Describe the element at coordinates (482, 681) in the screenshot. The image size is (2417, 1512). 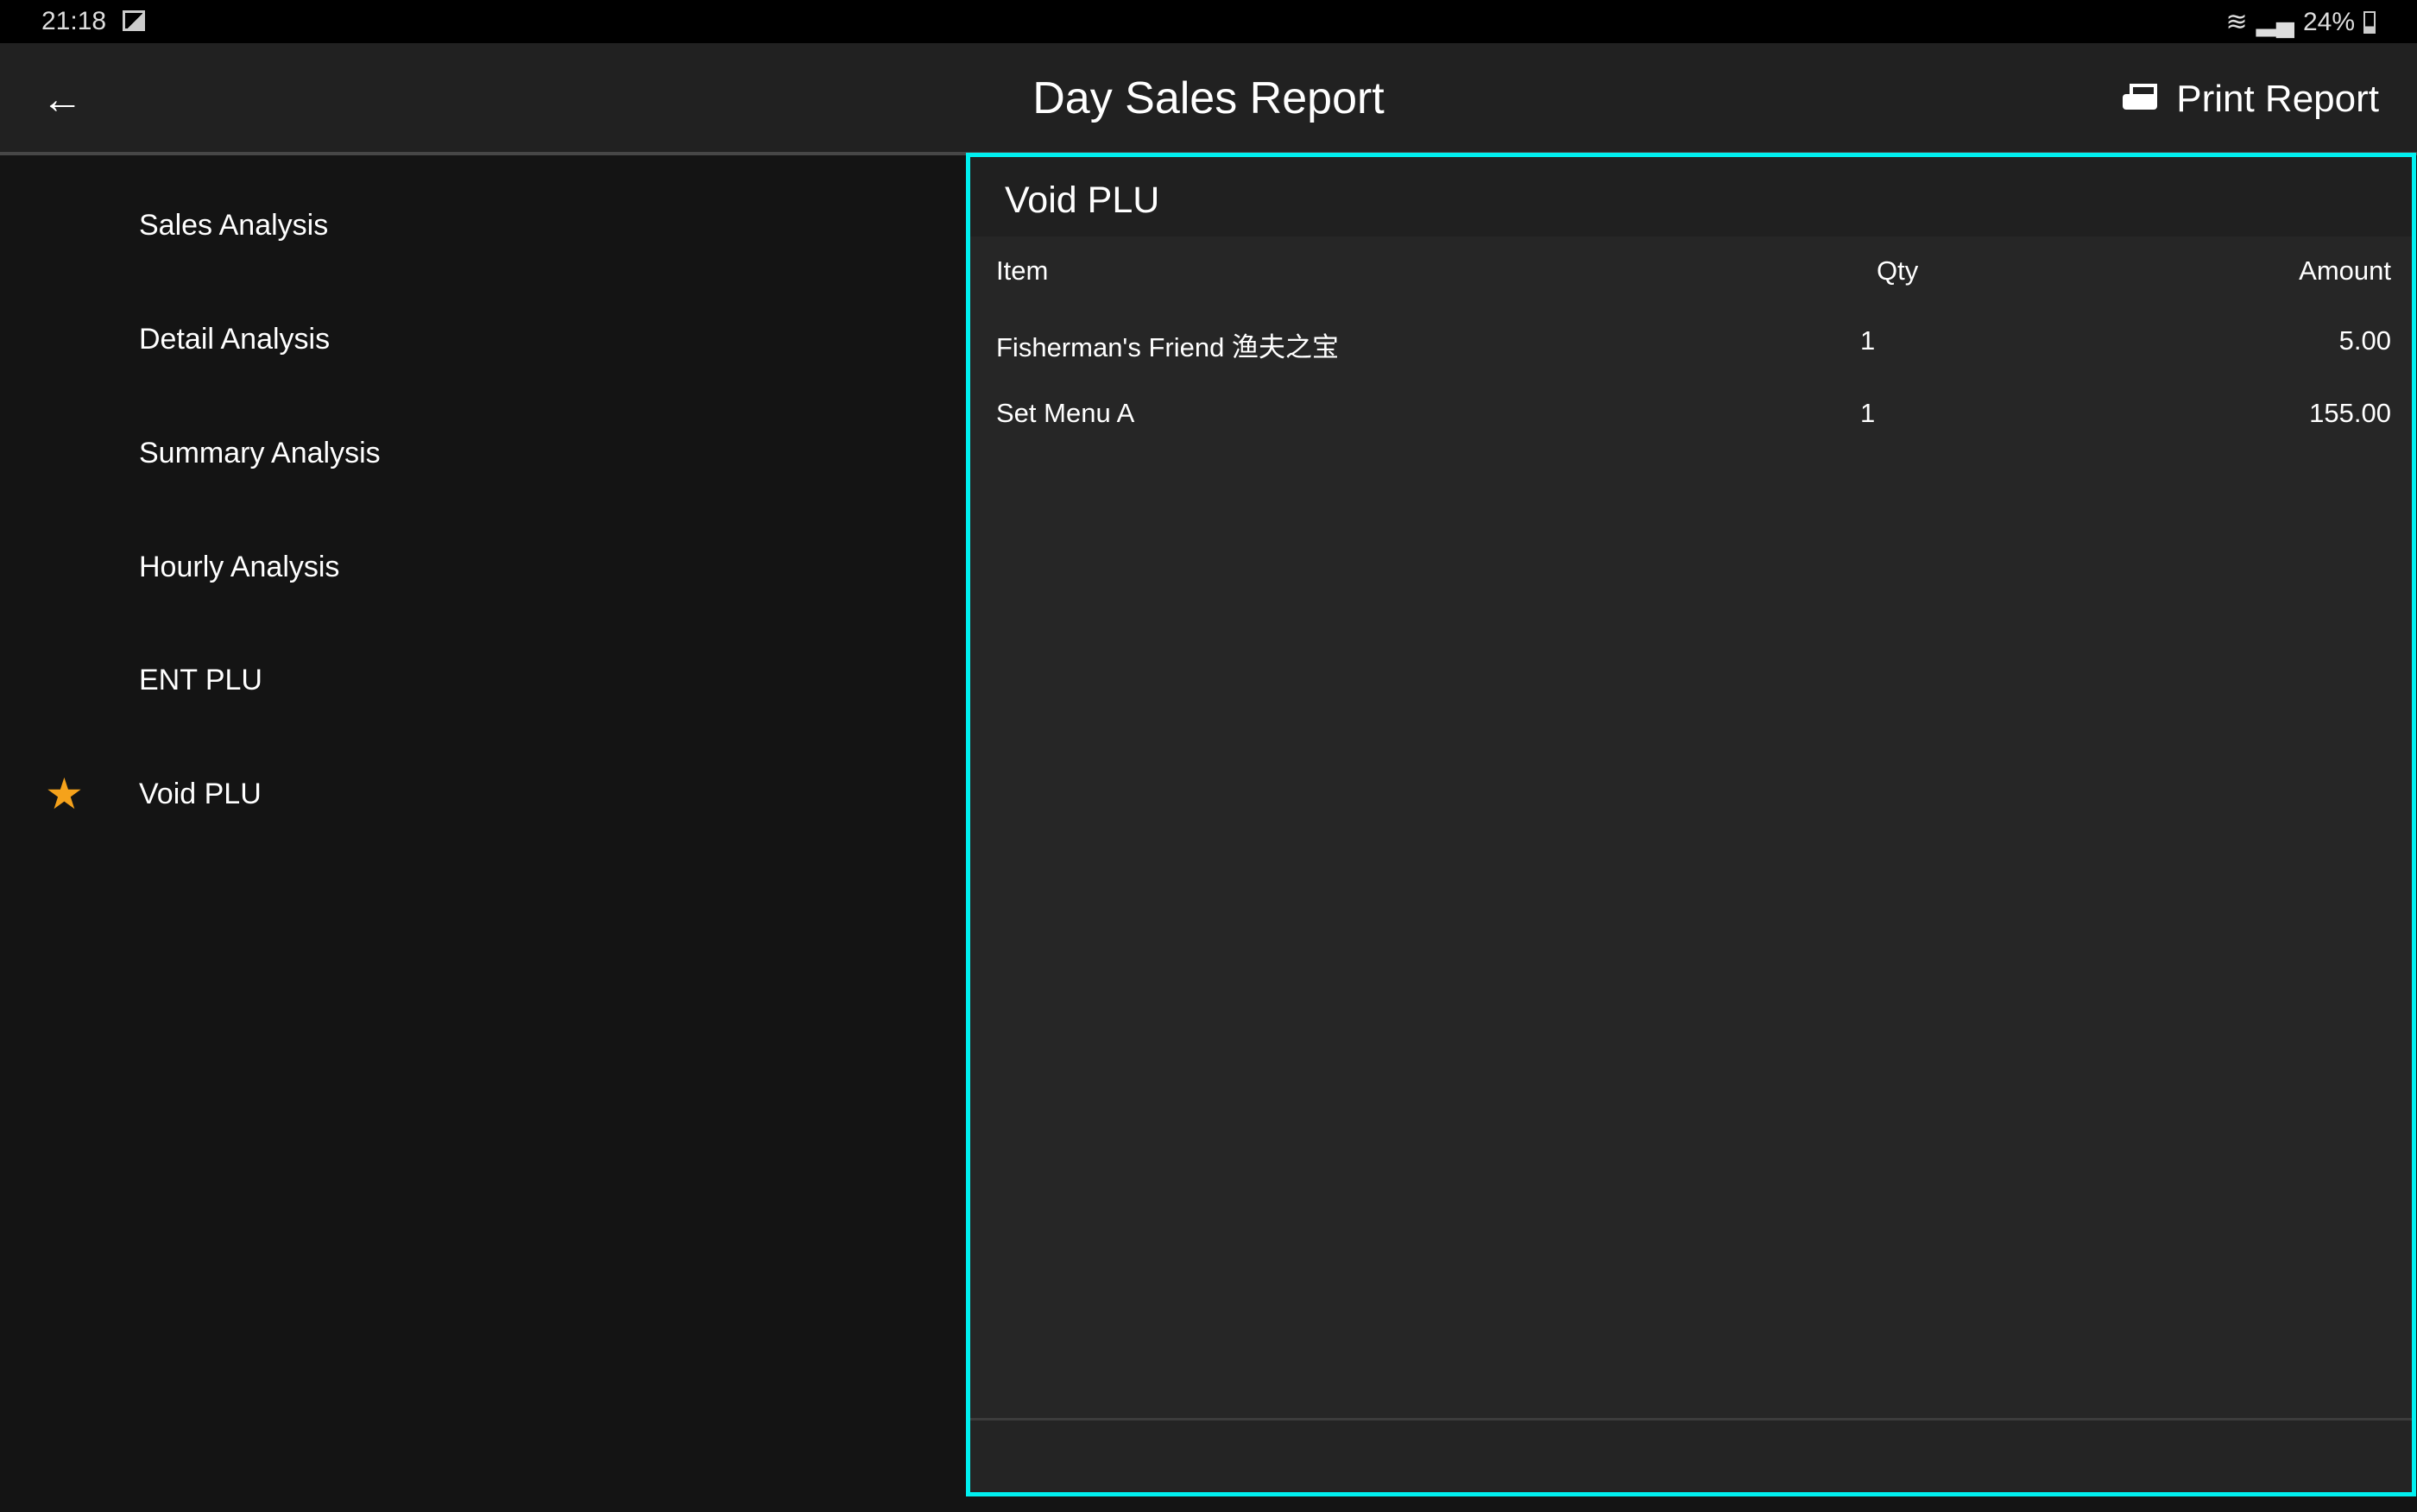
I see `sidebar-item-ent-plu: ENT PLU` at that location.